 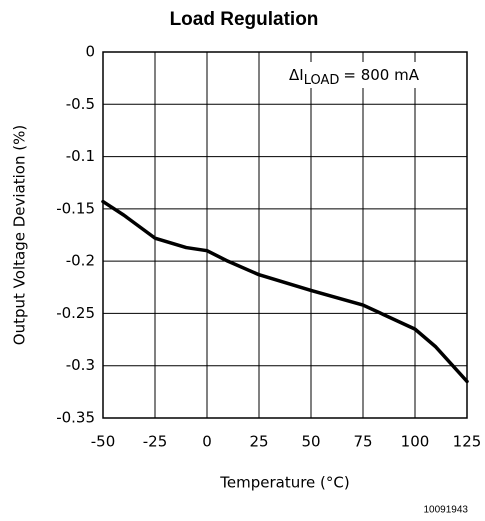 What do you see at coordinates (103, 442) in the screenshot?
I see `x-tick-label: -50` at bounding box center [103, 442].